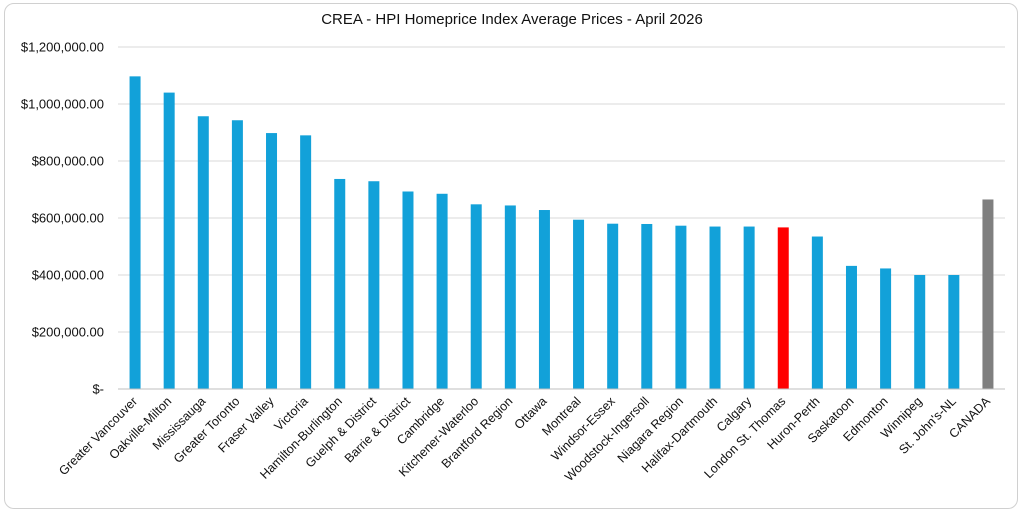 The image size is (1024, 516). I want to click on y-tick-label: $800,000.00, so click(68, 161).